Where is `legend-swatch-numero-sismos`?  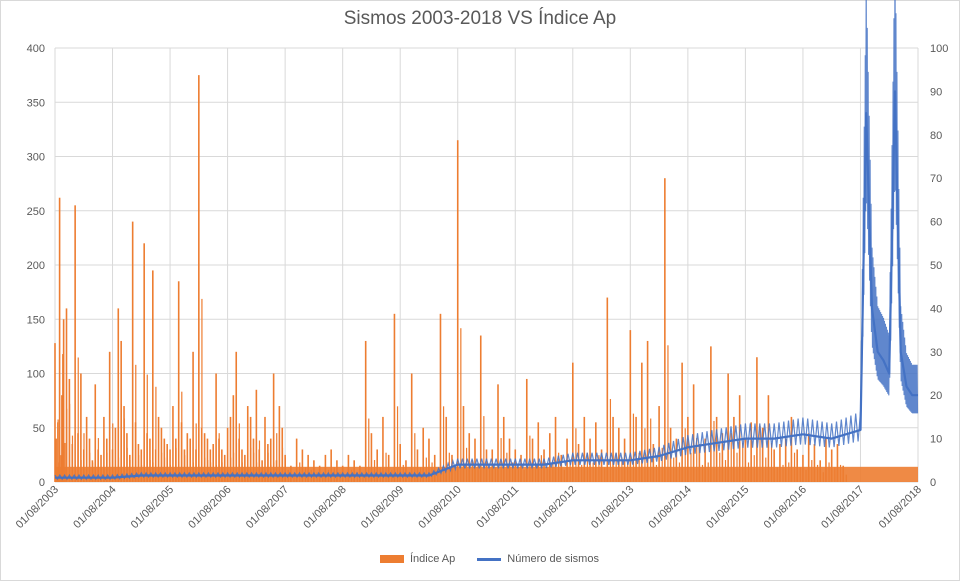 legend-swatch-numero-sismos is located at coordinates (489, 559).